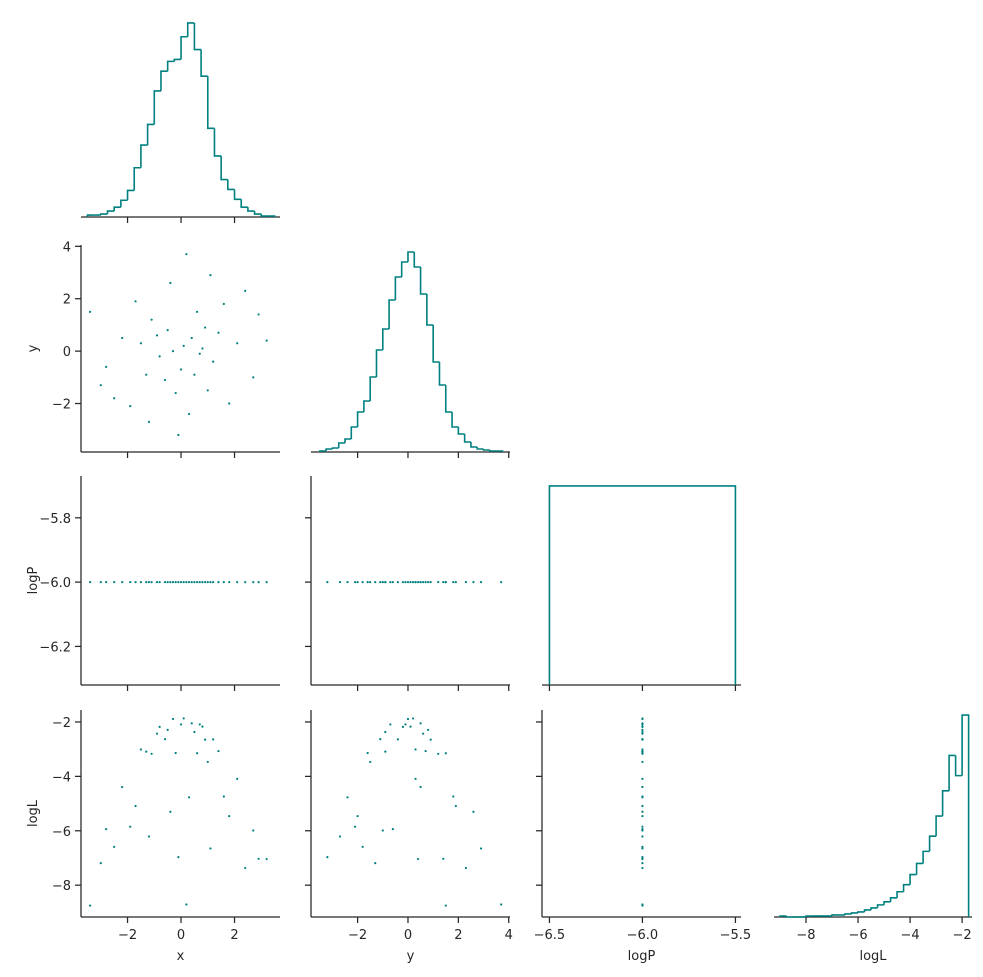 The width and height of the screenshot is (983, 977). I want to click on panel: −6.2 −6.0 −5.8 logP, so click(153, 583).